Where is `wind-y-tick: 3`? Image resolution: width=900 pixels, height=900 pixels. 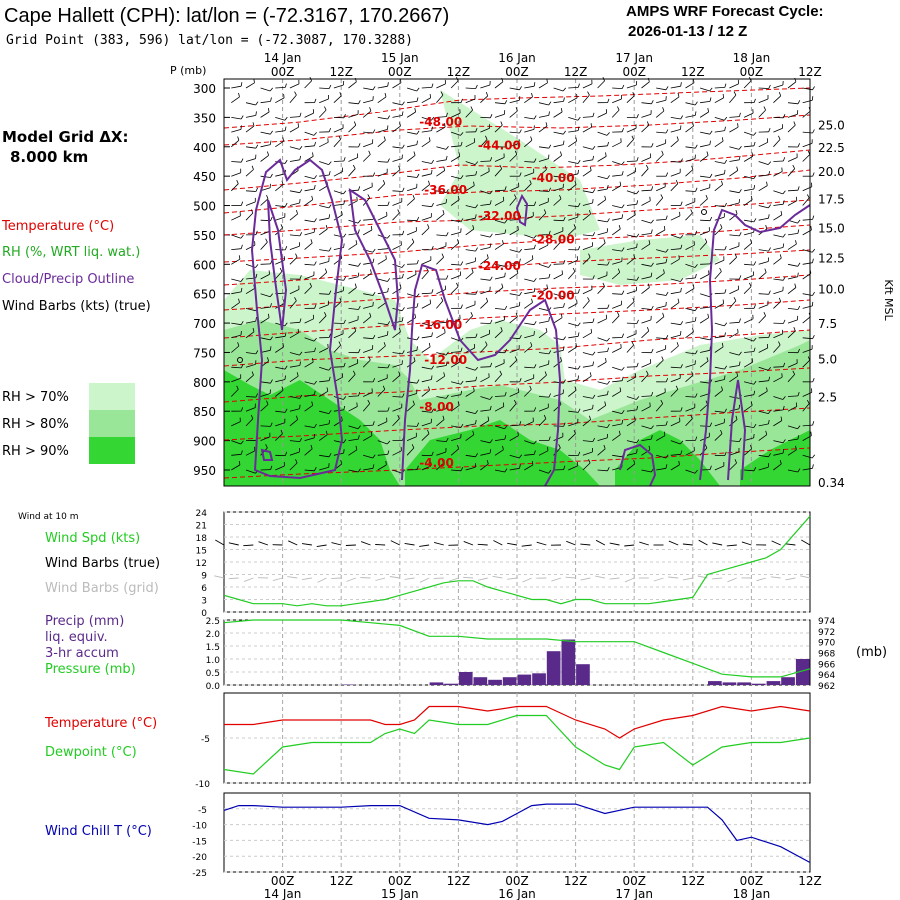
wind-y-tick: 3 is located at coordinates (204, 602).